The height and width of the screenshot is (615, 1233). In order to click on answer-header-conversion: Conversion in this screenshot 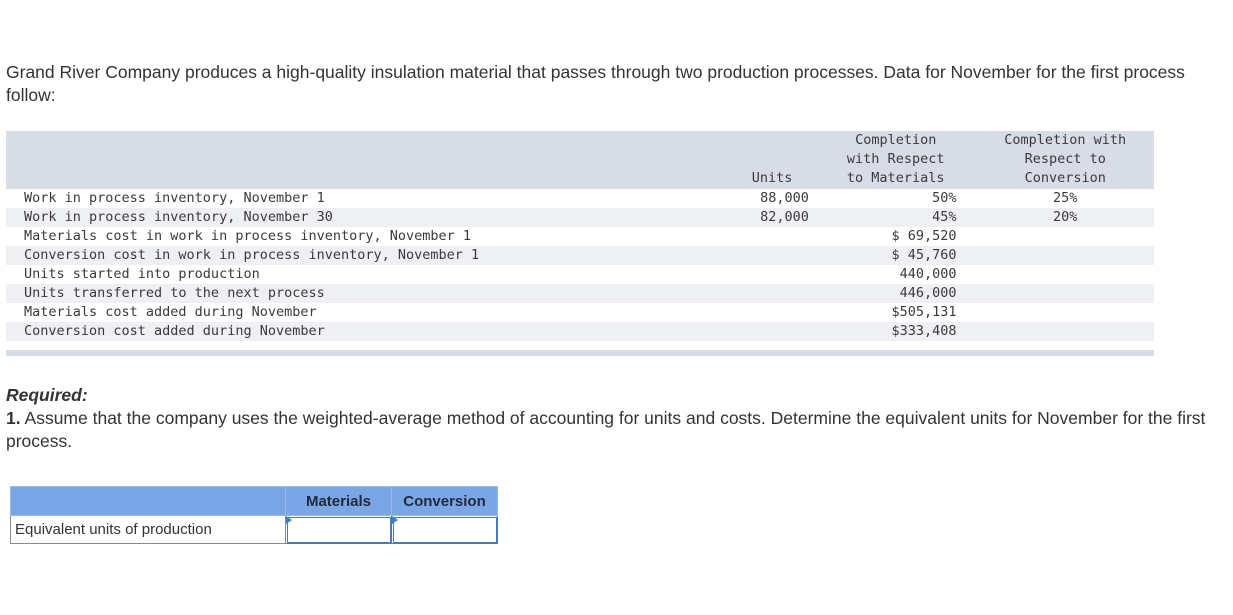, I will do `click(444, 501)`.